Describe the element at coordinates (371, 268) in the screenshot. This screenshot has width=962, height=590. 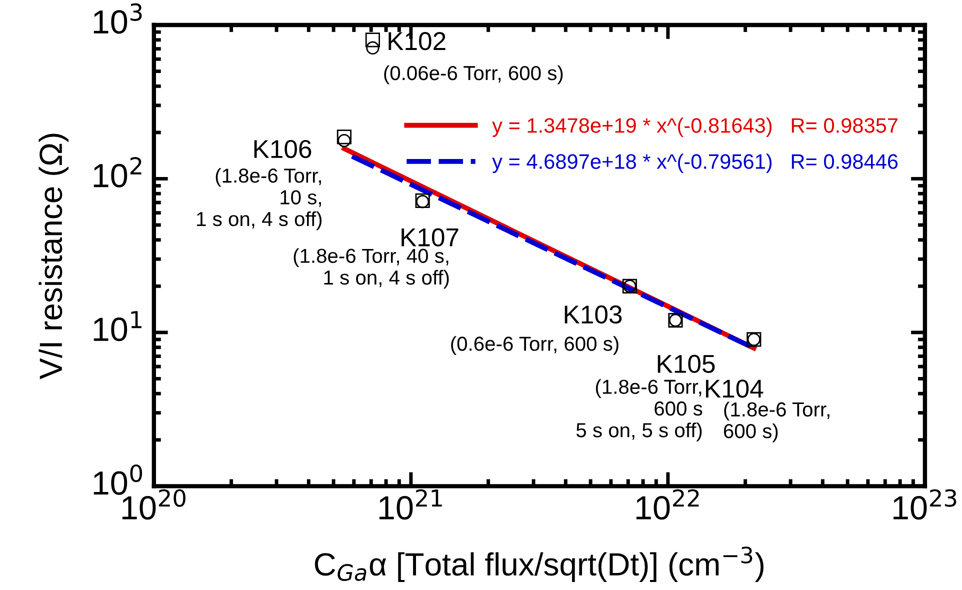
I see `annotation: (1.8e-6 Torr, 40 s, 1 s on, 4 s off)` at that location.